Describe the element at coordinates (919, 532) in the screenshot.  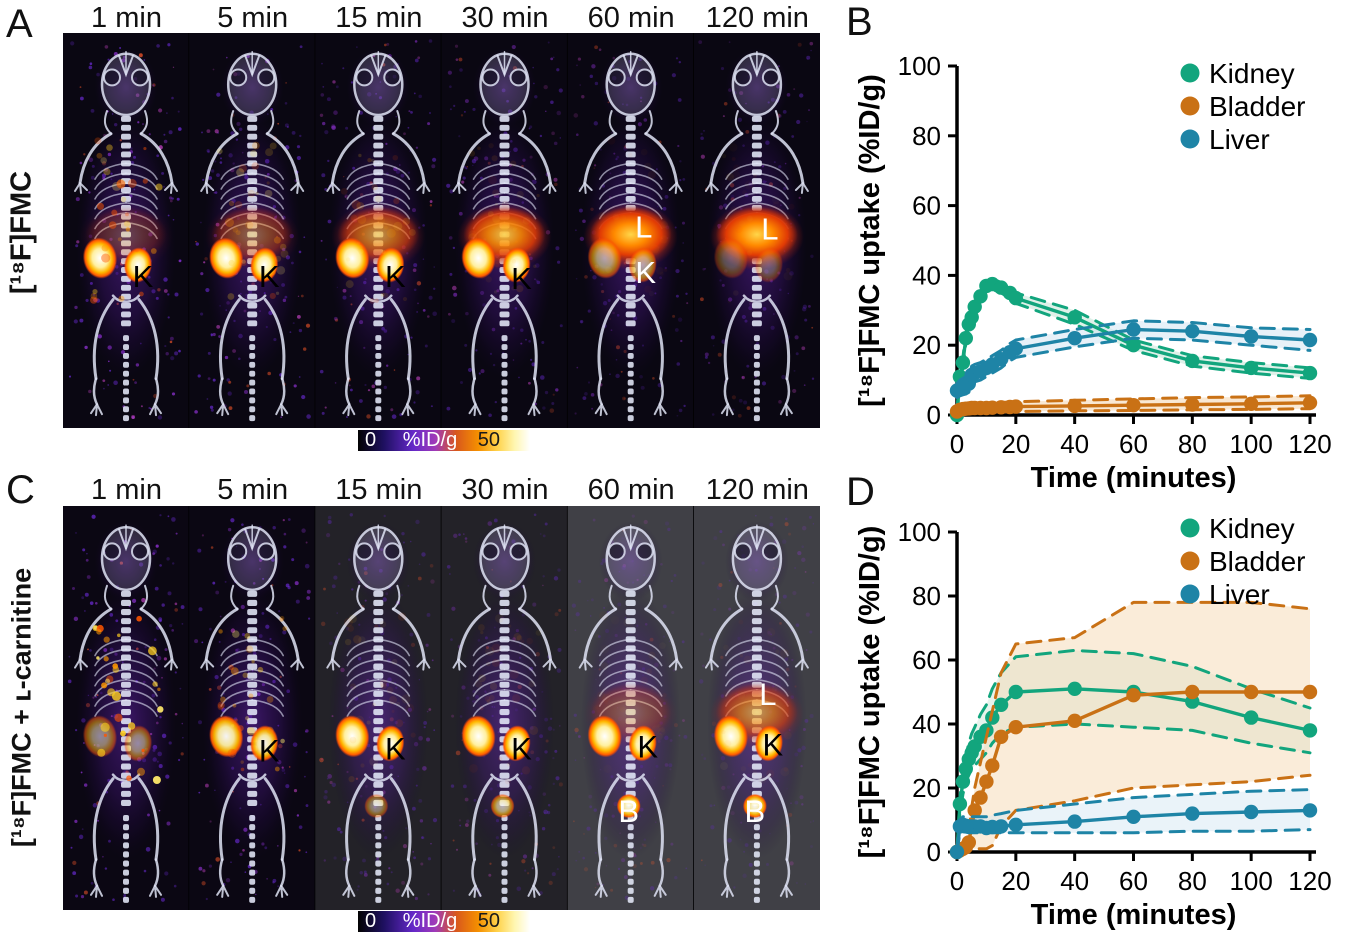
I see `y-tick-label: 100` at that location.